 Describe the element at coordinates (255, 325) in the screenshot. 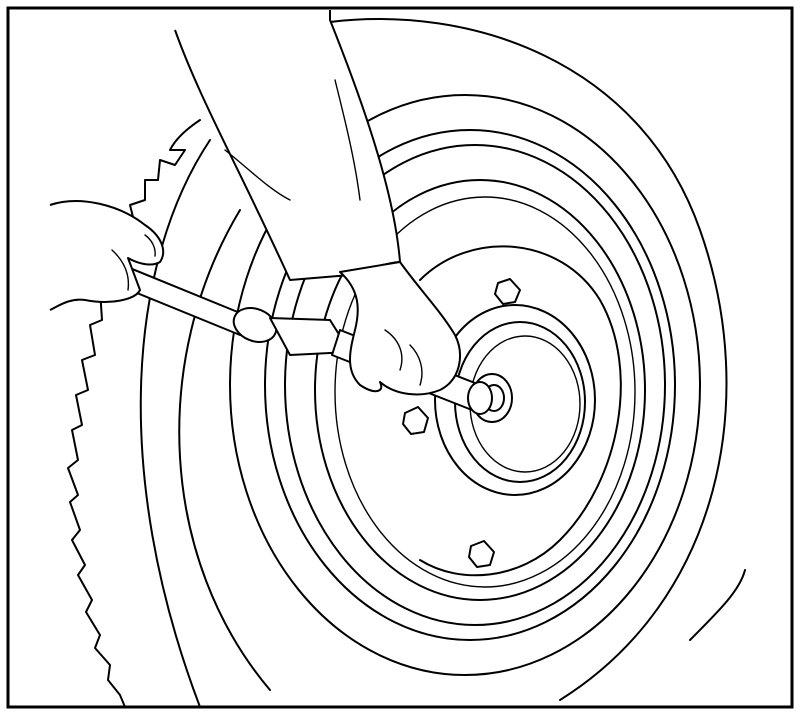

I see `wrench-joint` at that location.